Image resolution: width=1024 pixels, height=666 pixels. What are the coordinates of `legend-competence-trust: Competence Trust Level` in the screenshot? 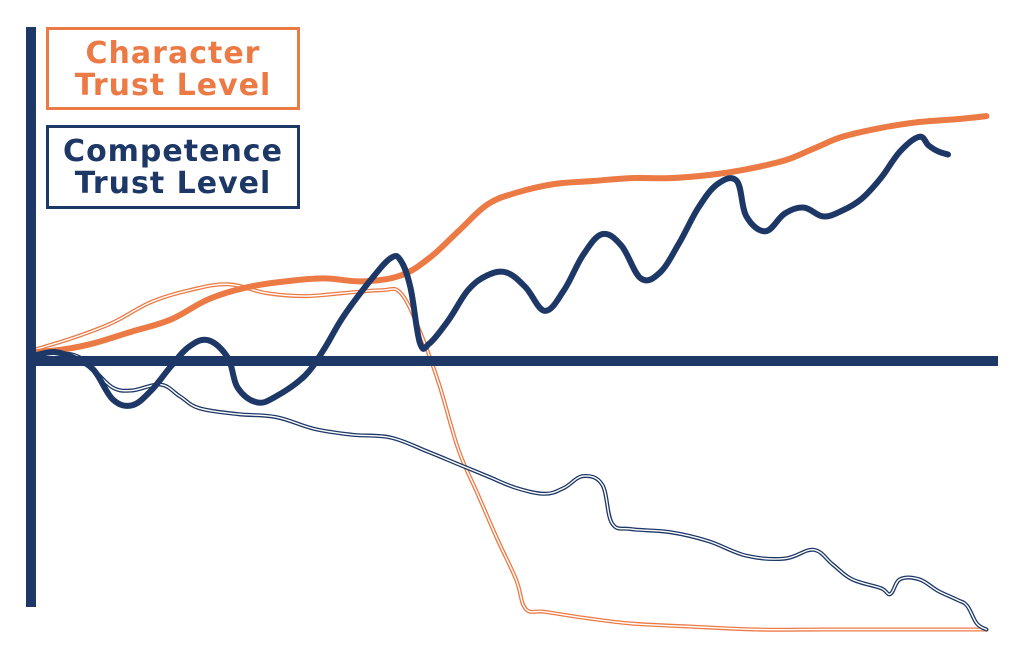 It's located at (173, 167).